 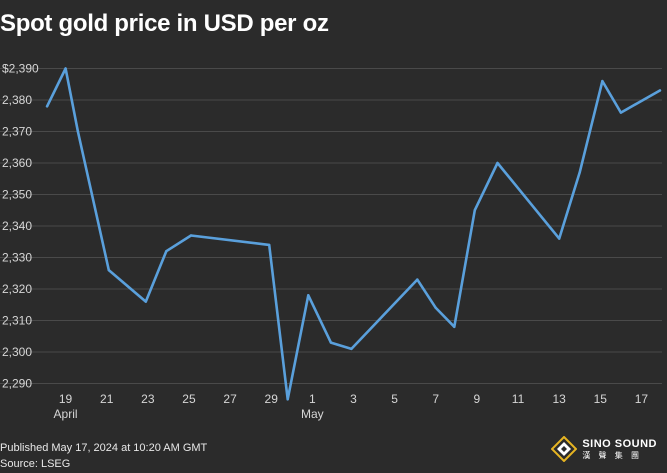 What do you see at coordinates (107, 399) in the screenshot?
I see `x-tick-label: 21` at bounding box center [107, 399].